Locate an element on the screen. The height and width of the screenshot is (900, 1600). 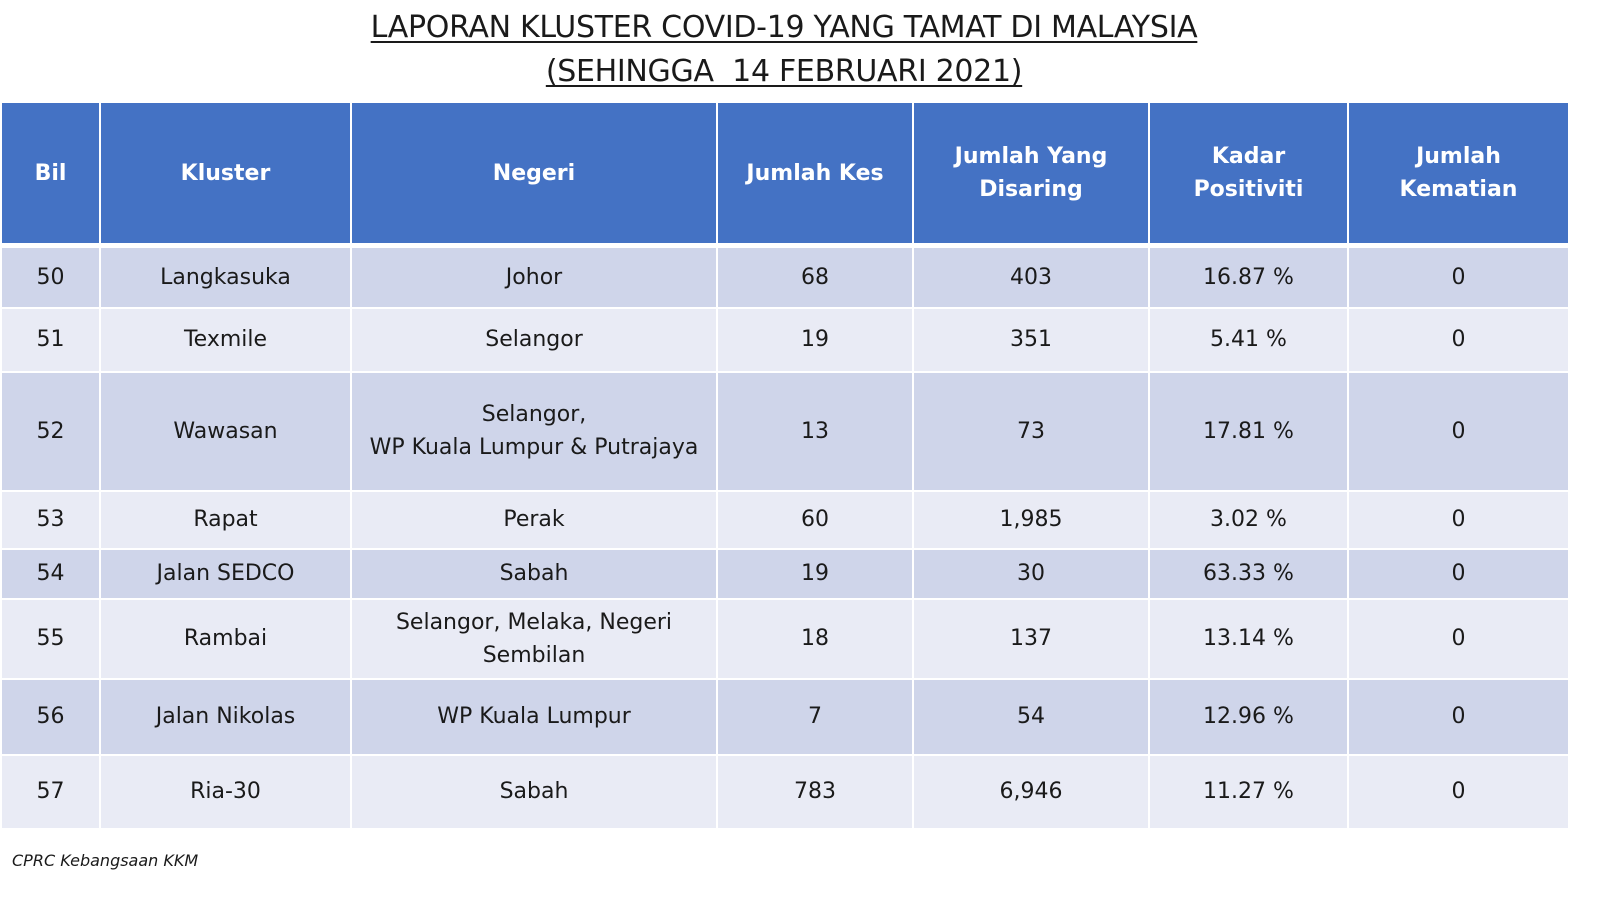
cell-jumlah-disaring: 73 is located at coordinates (1031, 431).